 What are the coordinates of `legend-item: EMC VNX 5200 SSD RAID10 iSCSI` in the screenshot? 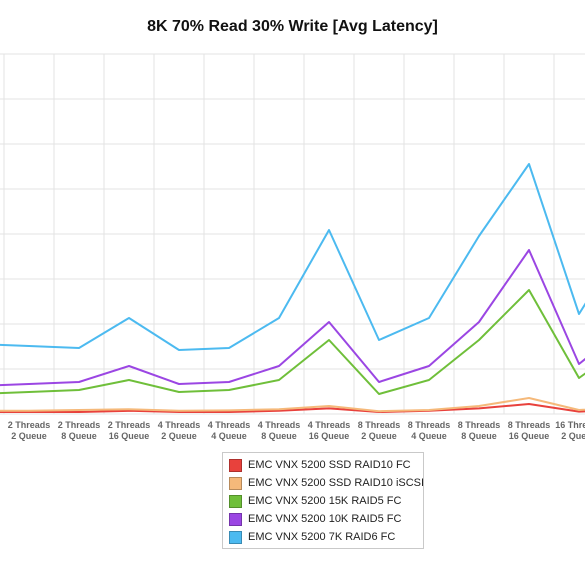 It's located at (324, 483).